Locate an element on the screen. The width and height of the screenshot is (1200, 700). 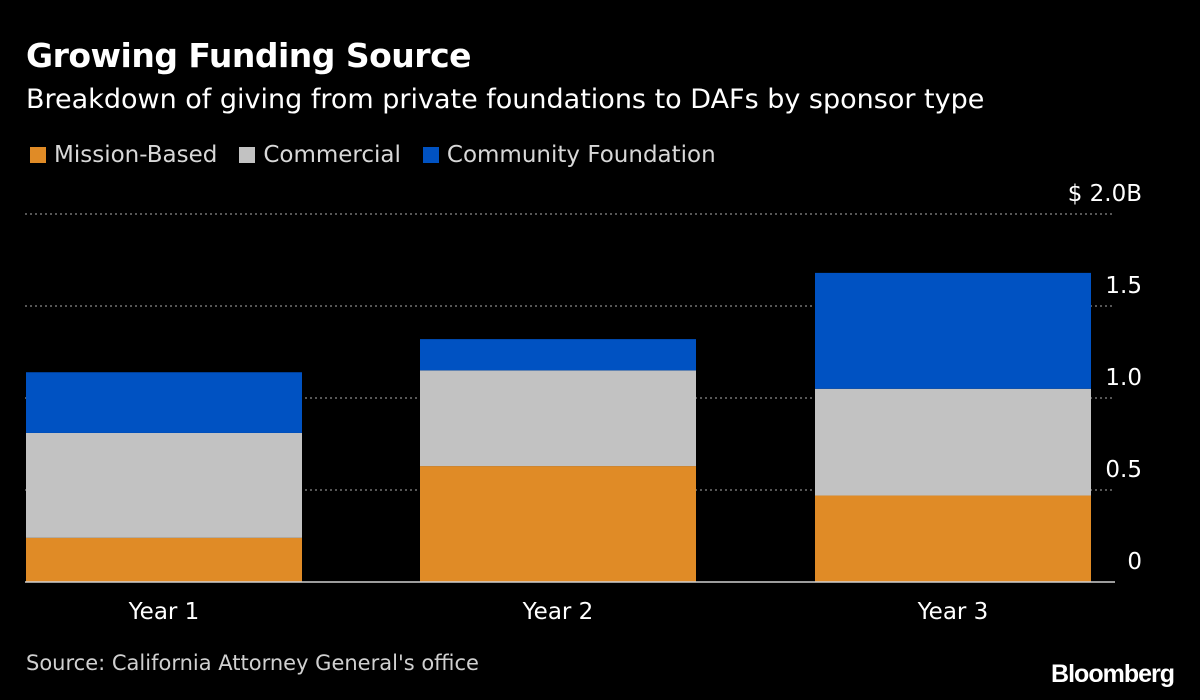
y-tick-label-2: 1.0 is located at coordinates (1123, 378).